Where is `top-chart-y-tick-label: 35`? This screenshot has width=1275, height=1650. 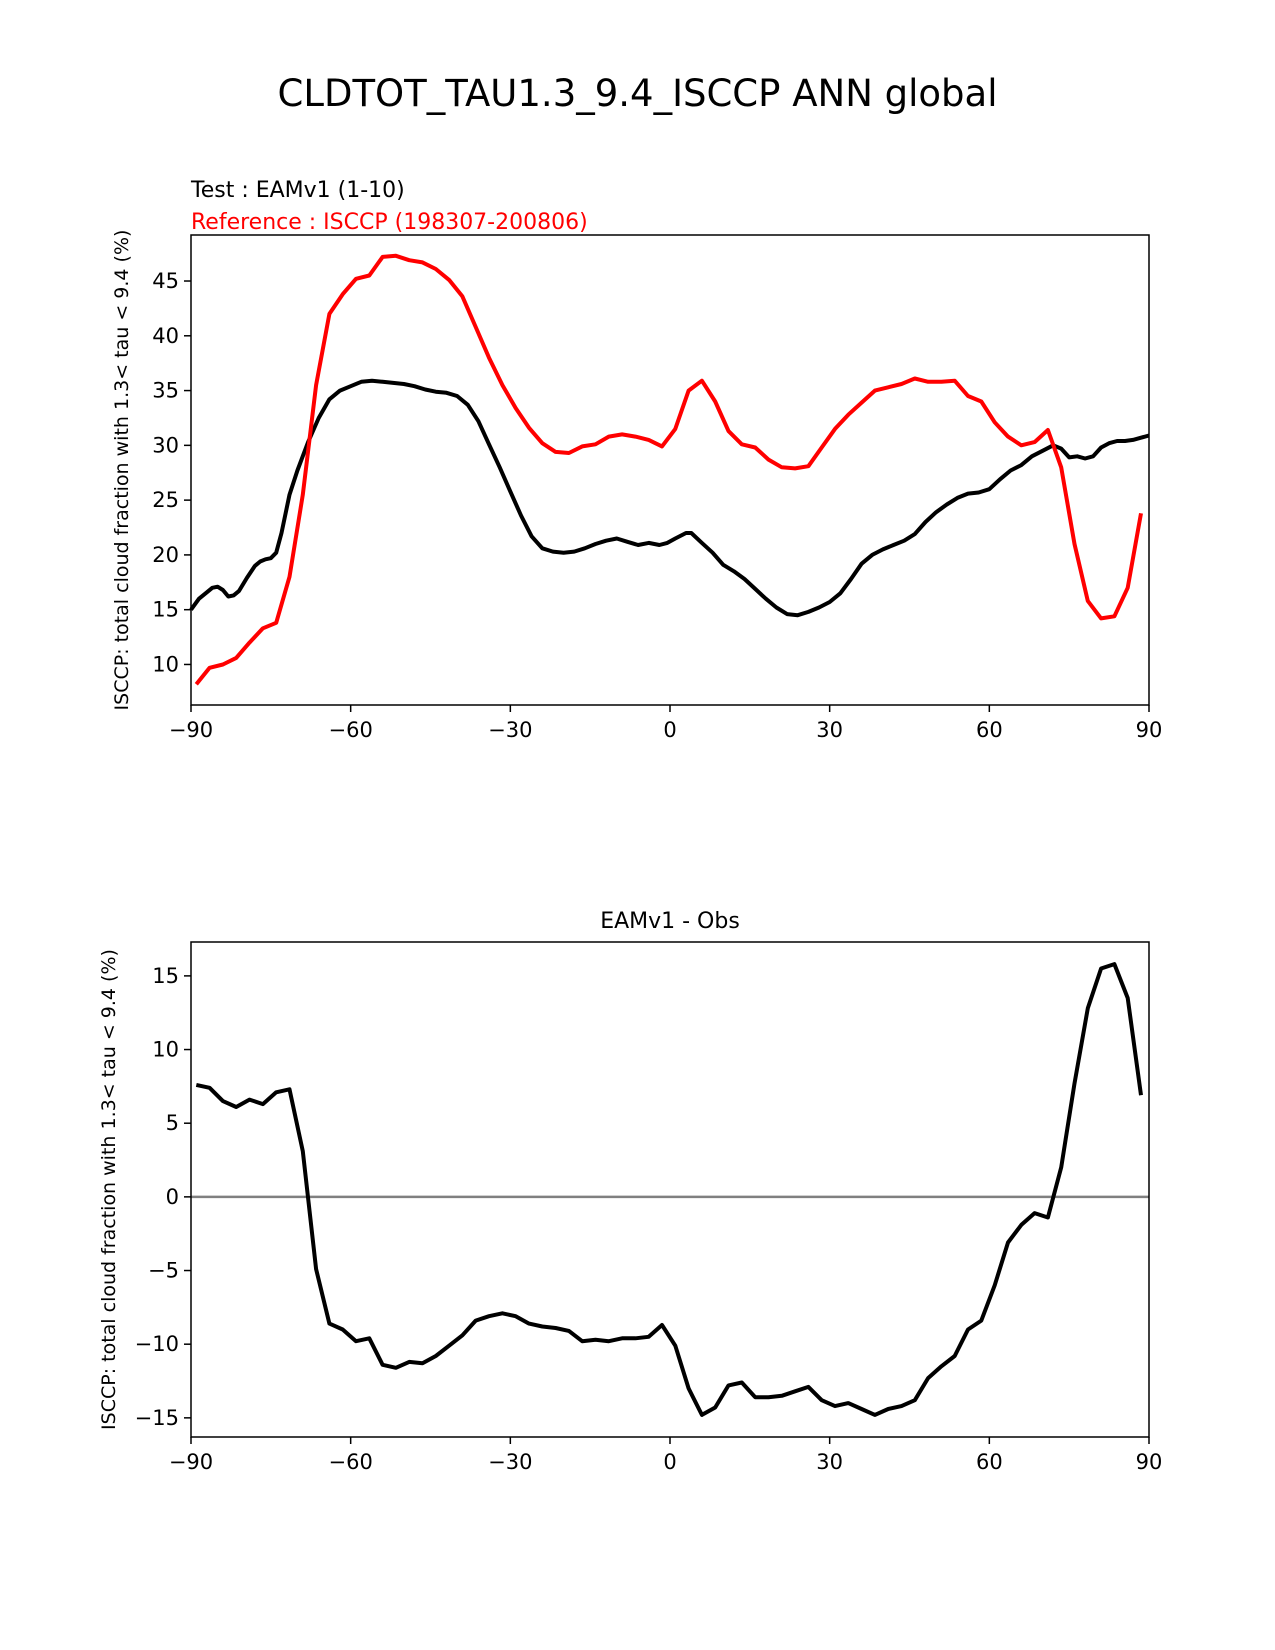
top-chart-y-tick-label: 35 is located at coordinates (165, 391).